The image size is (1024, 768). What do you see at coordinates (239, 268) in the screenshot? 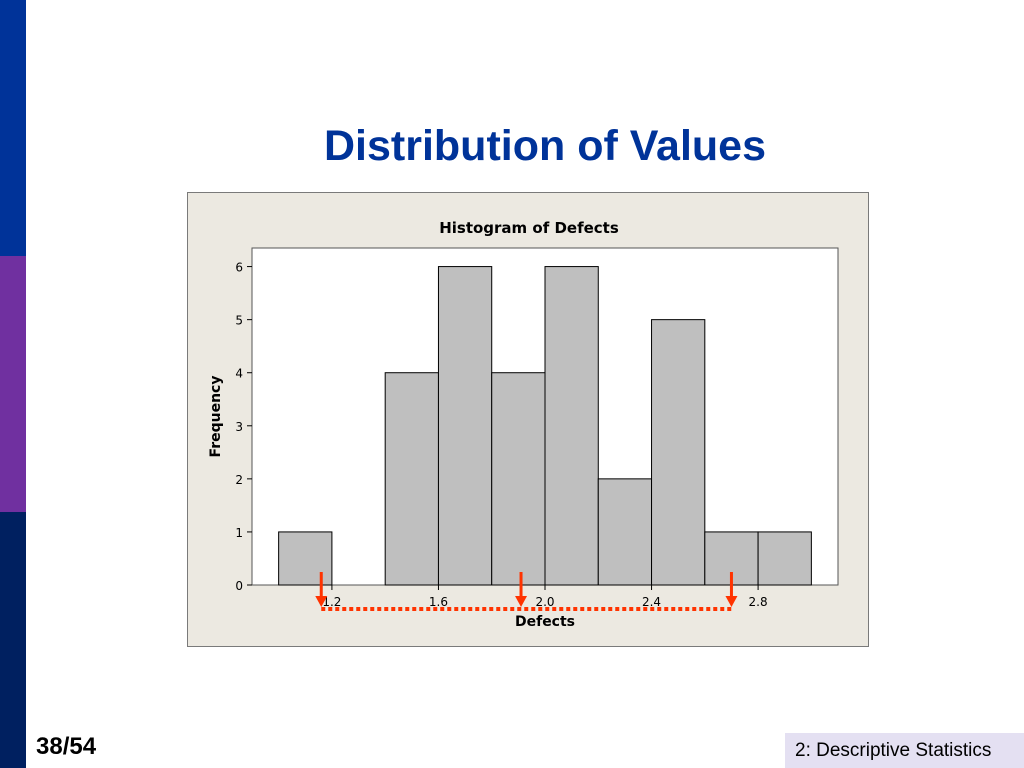
I see `y-tick-label: 6` at bounding box center [239, 268].